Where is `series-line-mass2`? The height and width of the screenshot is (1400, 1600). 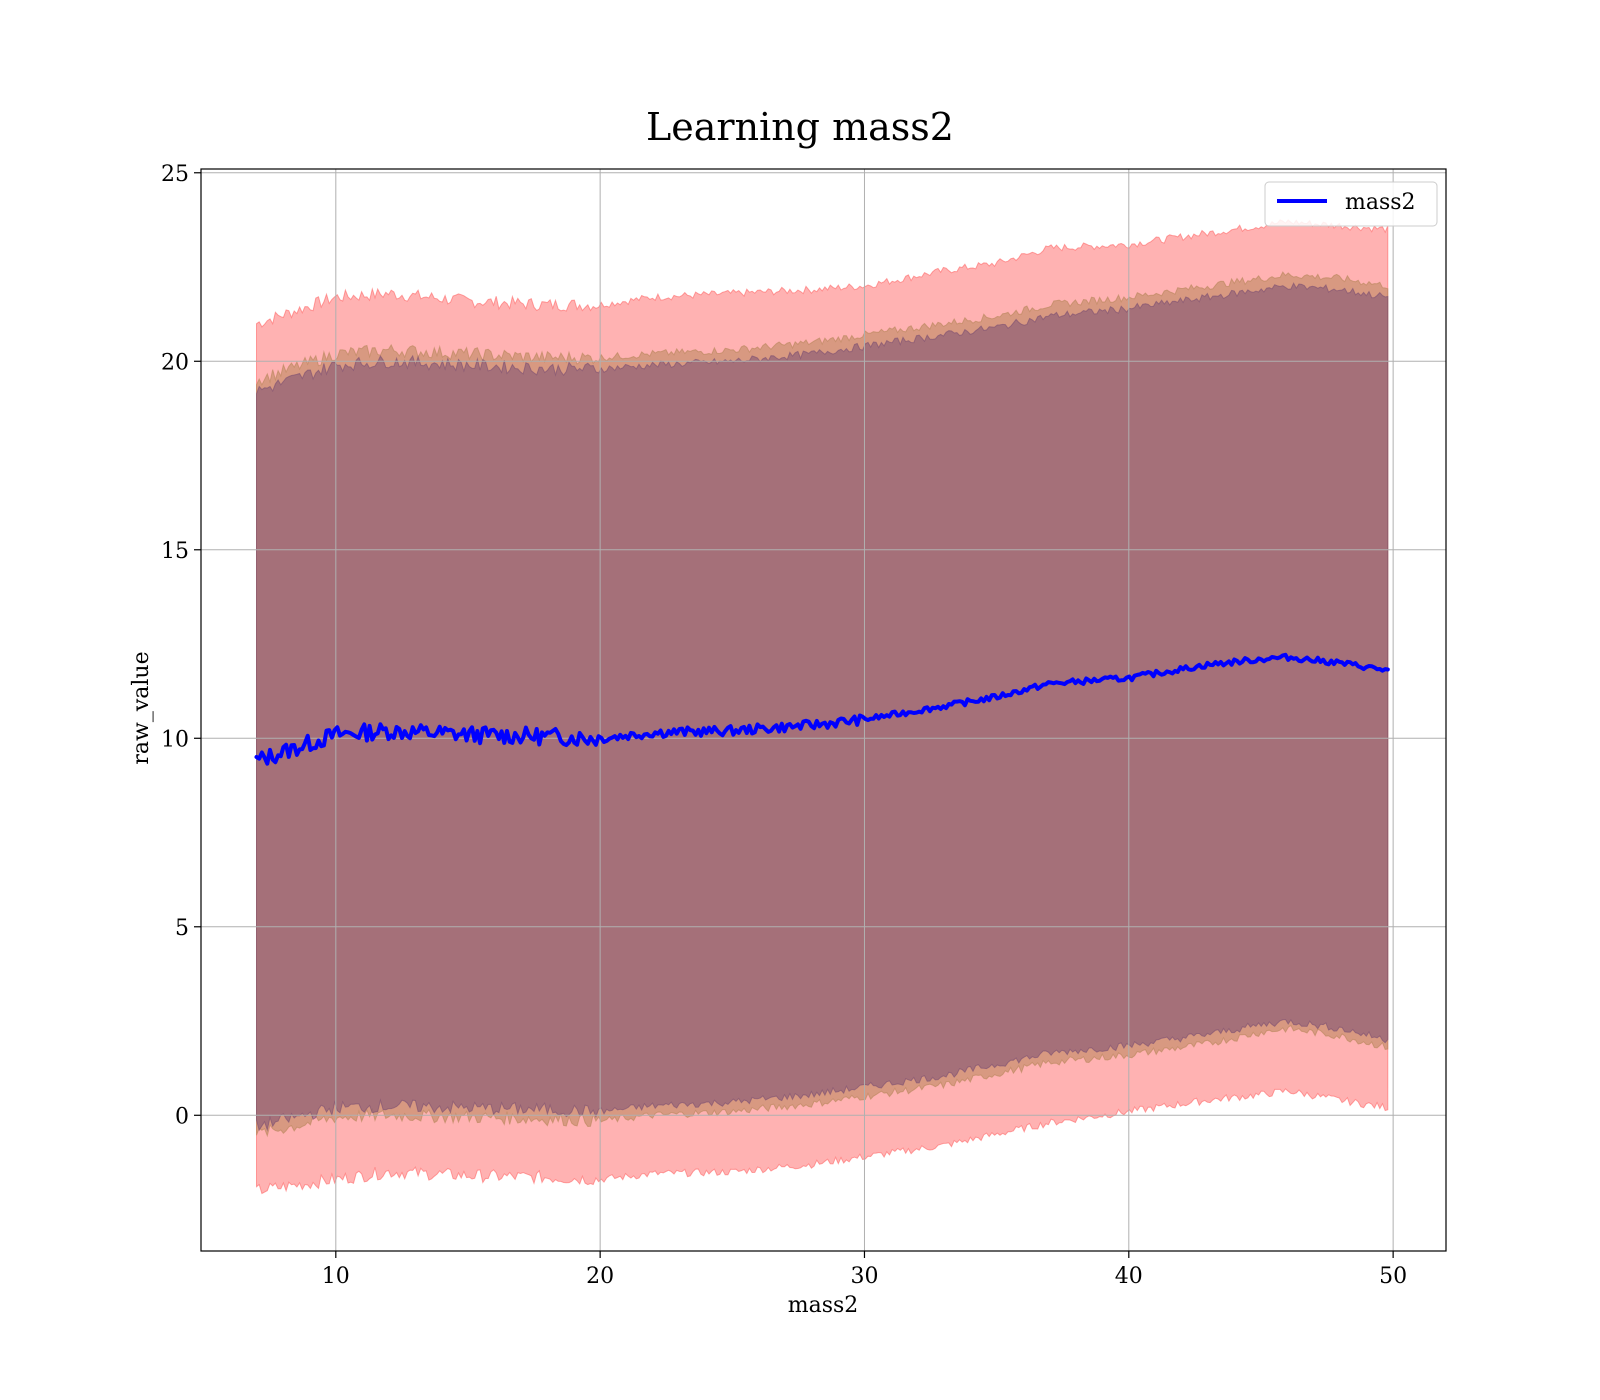 series-line-mass2 is located at coordinates (822, 709).